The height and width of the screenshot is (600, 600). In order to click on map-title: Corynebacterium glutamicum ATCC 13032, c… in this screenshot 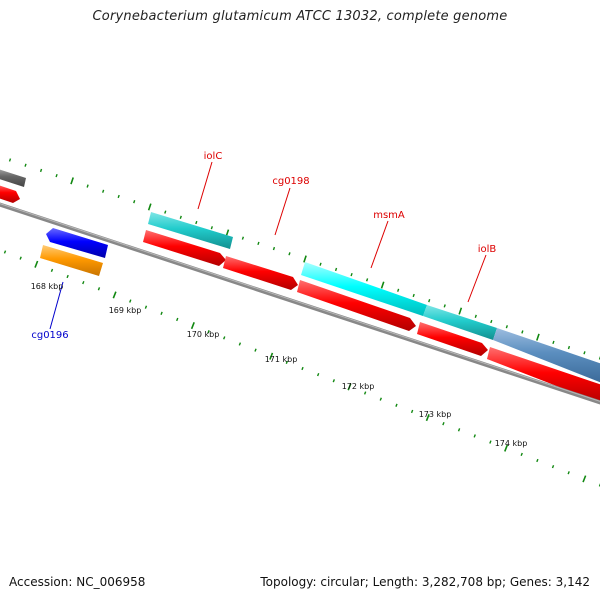, I will do `click(300, 16)`.